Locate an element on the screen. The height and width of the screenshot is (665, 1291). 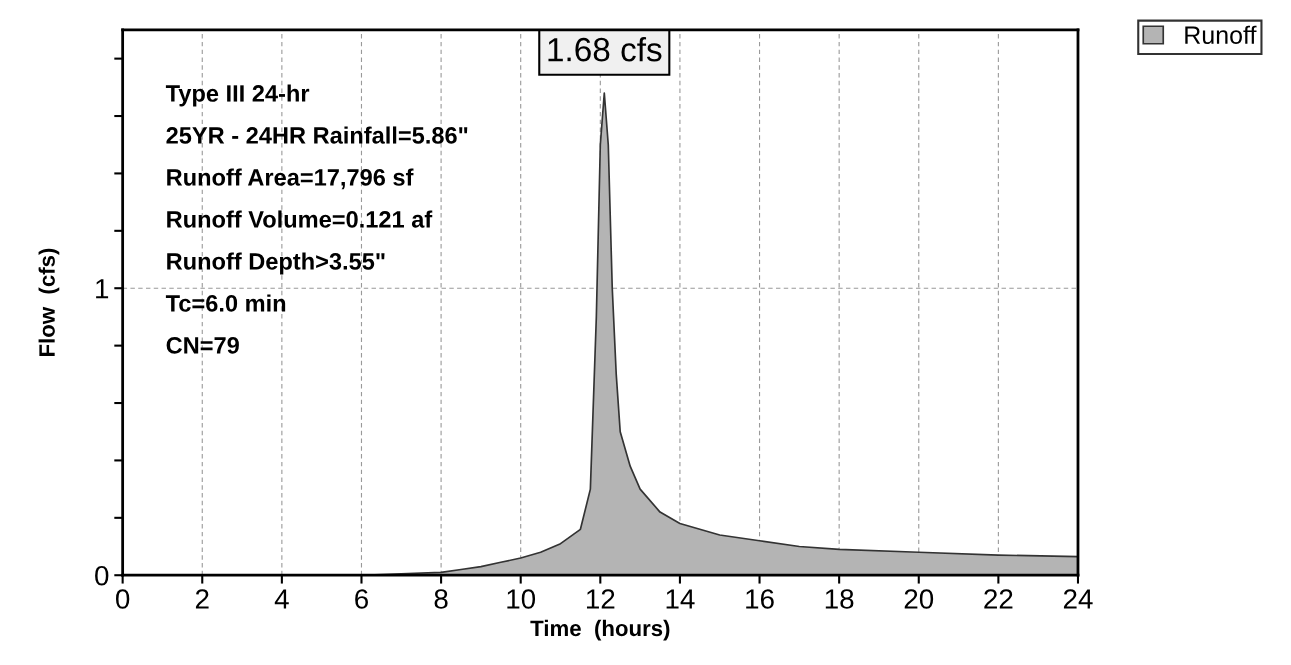
x-tick-label: 20 is located at coordinates (919, 599).